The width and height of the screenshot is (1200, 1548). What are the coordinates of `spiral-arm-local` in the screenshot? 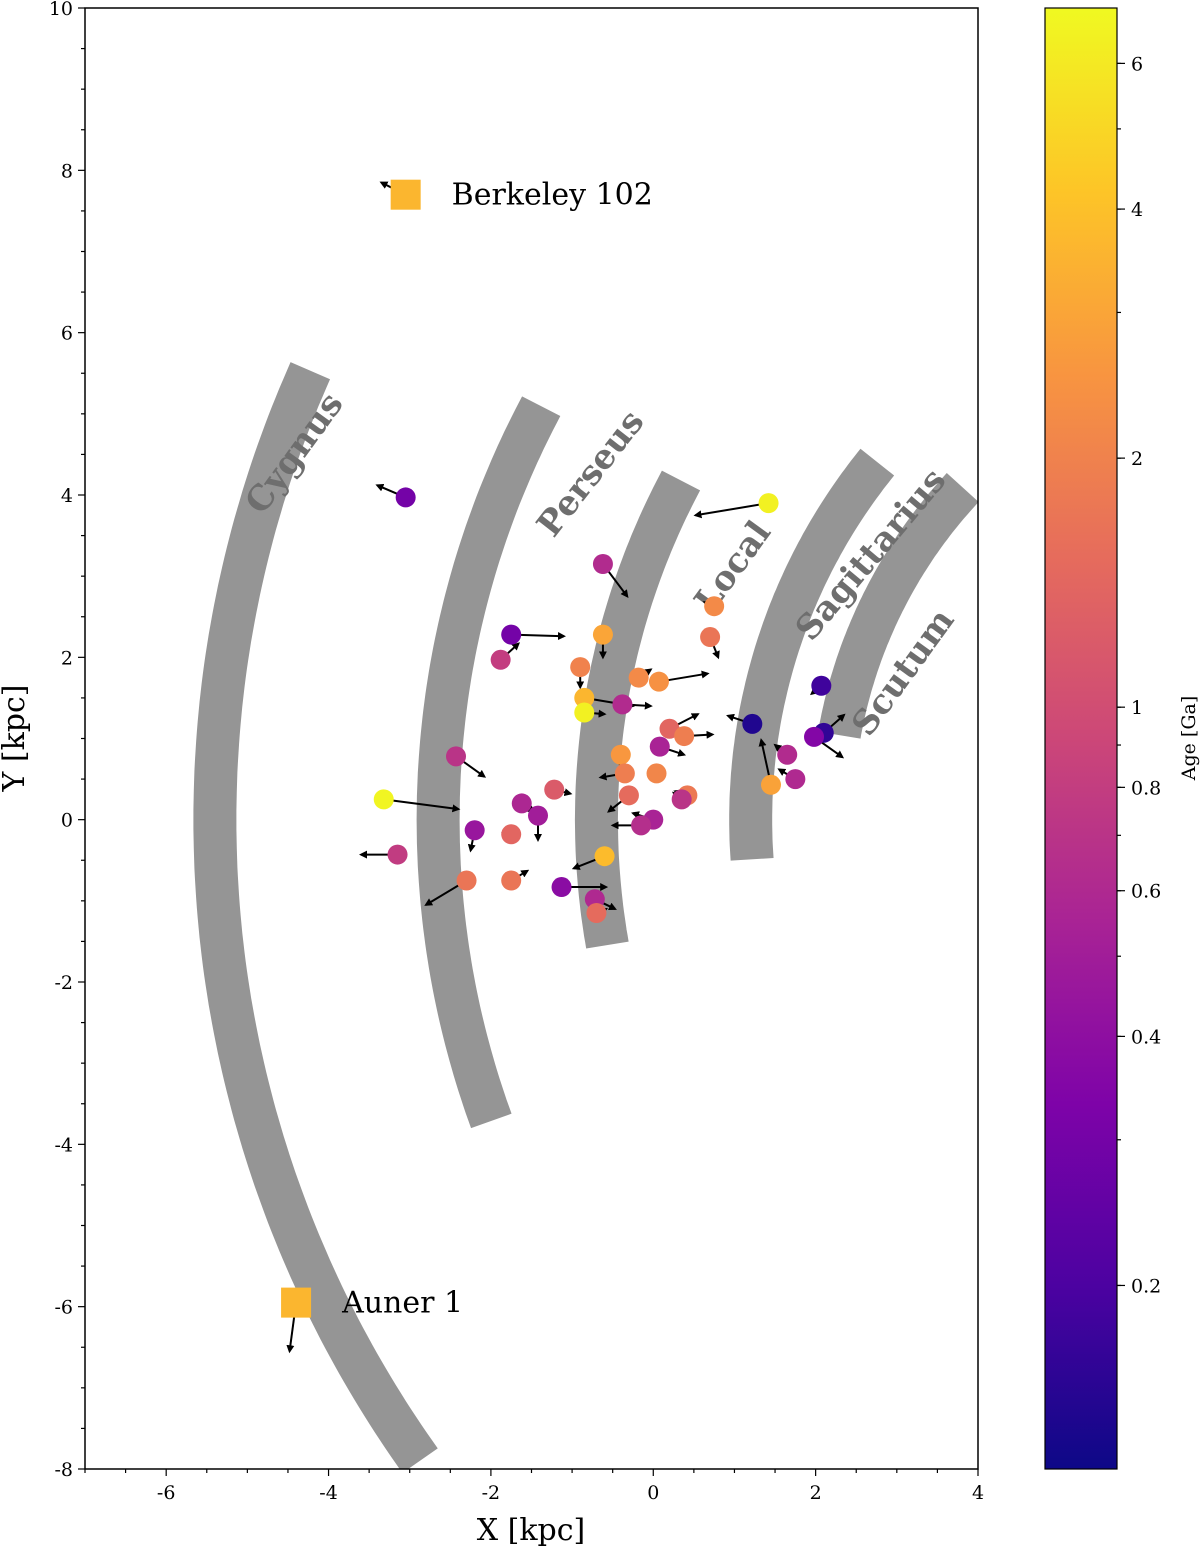 It's located at (637, 709).